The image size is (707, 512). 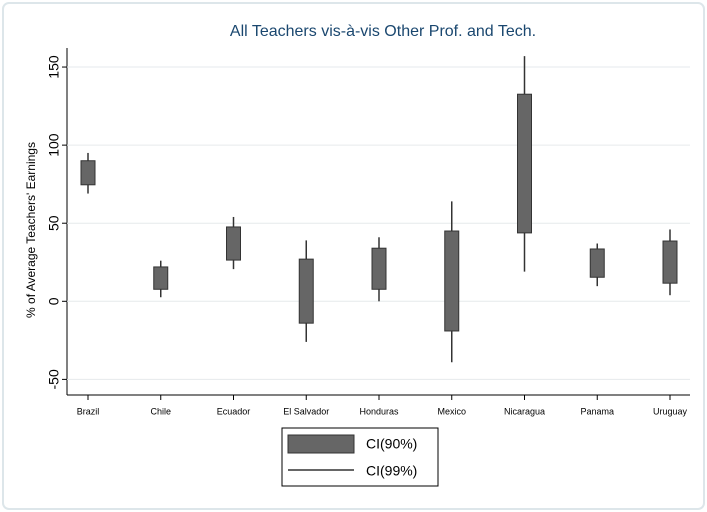 What do you see at coordinates (321, 444) in the screenshot?
I see `legend-swatch` at bounding box center [321, 444].